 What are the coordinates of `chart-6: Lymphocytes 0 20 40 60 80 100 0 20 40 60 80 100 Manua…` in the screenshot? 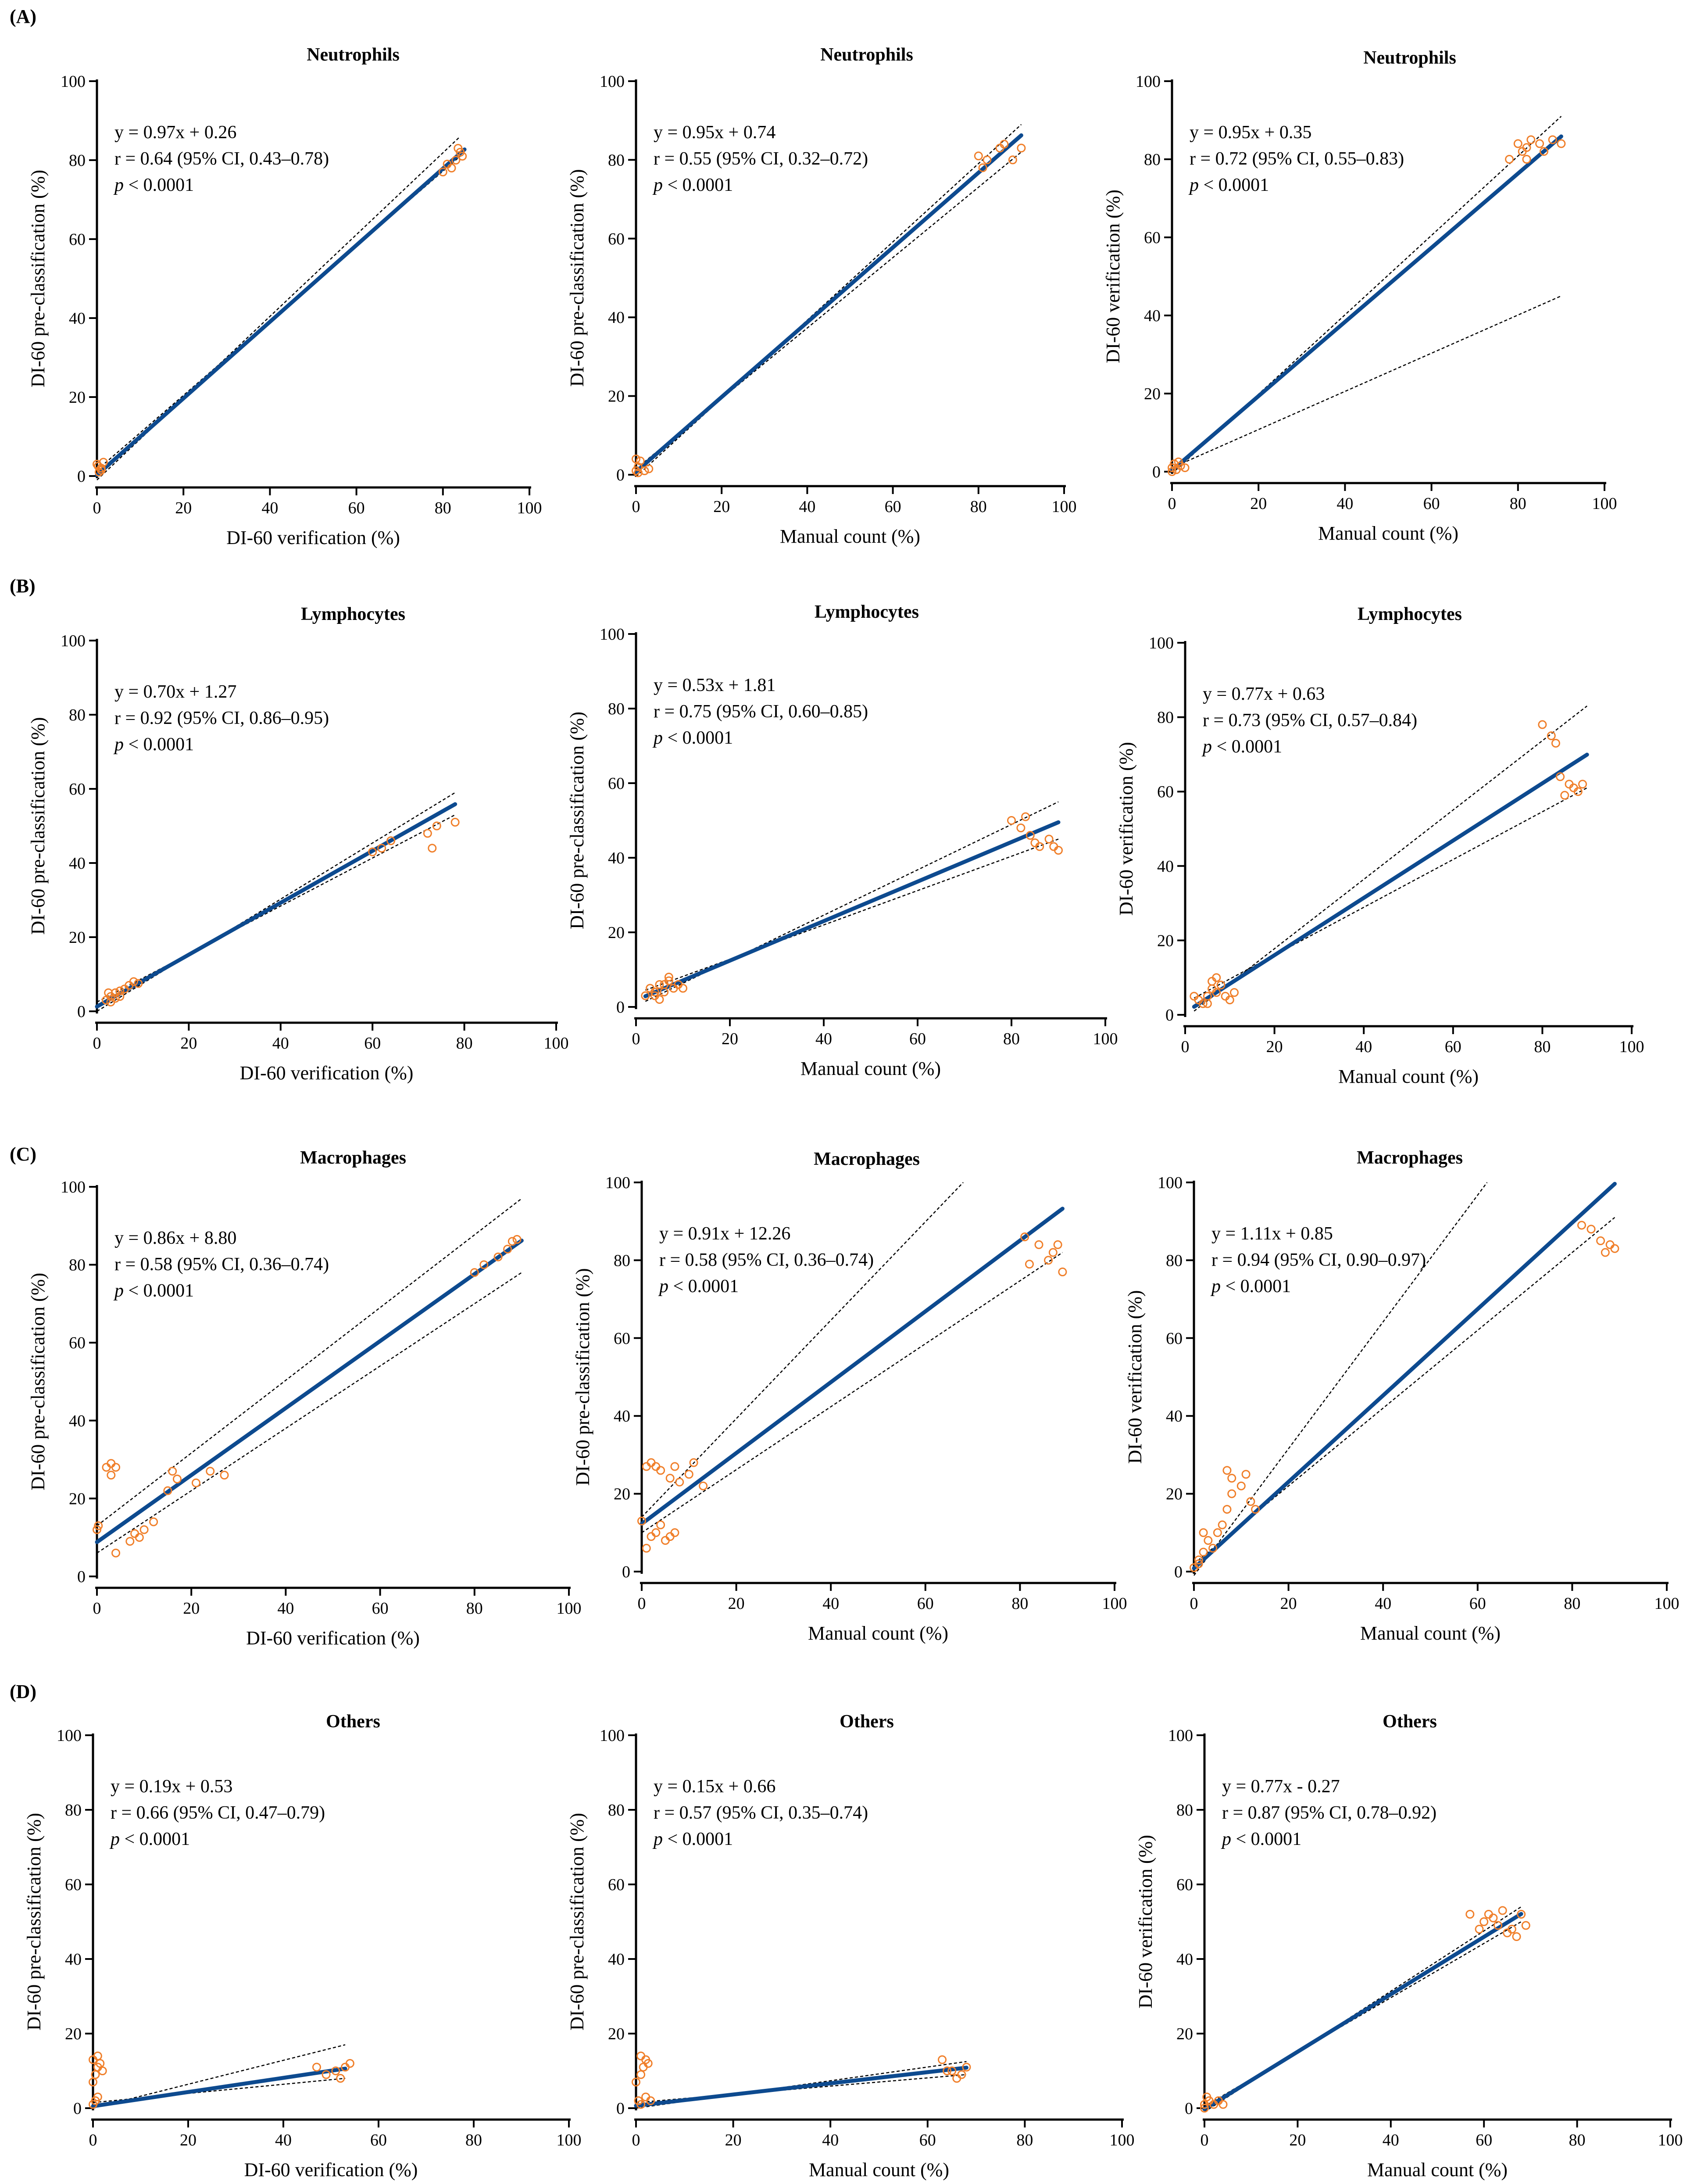 It's located at (1379, 845).